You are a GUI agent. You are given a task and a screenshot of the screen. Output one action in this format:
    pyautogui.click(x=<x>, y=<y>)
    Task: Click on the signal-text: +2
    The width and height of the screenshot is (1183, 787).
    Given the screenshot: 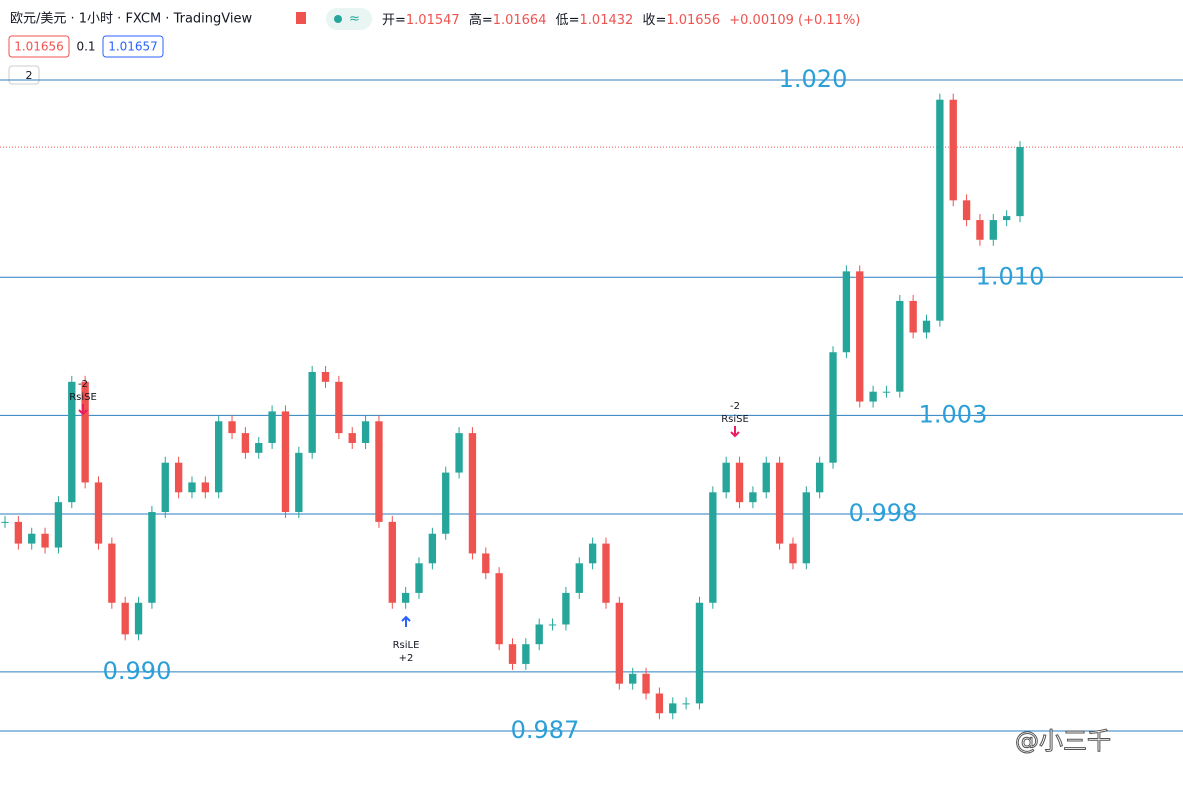 What is the action you would take?
    pyautogui.click(x=406, y=658)
    